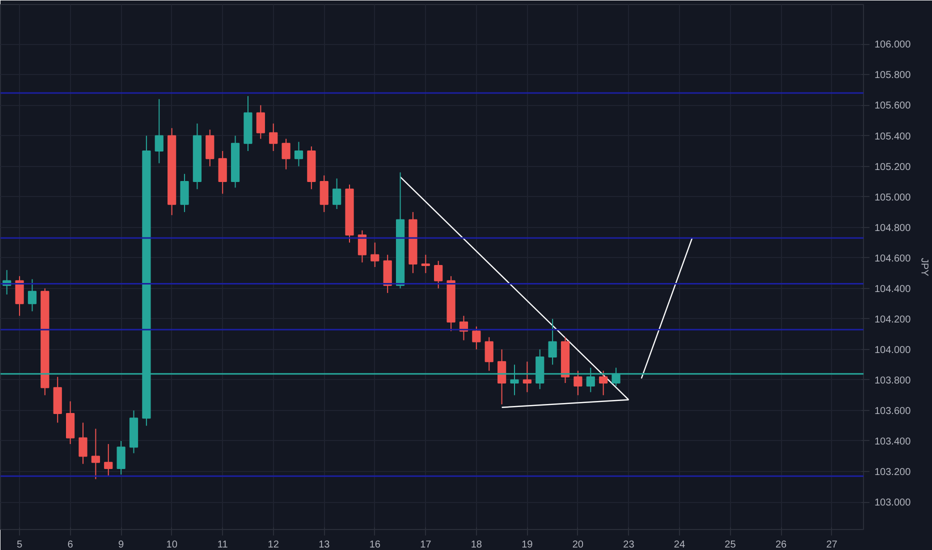 The width and height of the screenshot is (932, 550). What do you see at coordinates (578, 545) in the screenshot?
I see `x-tick-label: 20` at bounding box center [578, 545].